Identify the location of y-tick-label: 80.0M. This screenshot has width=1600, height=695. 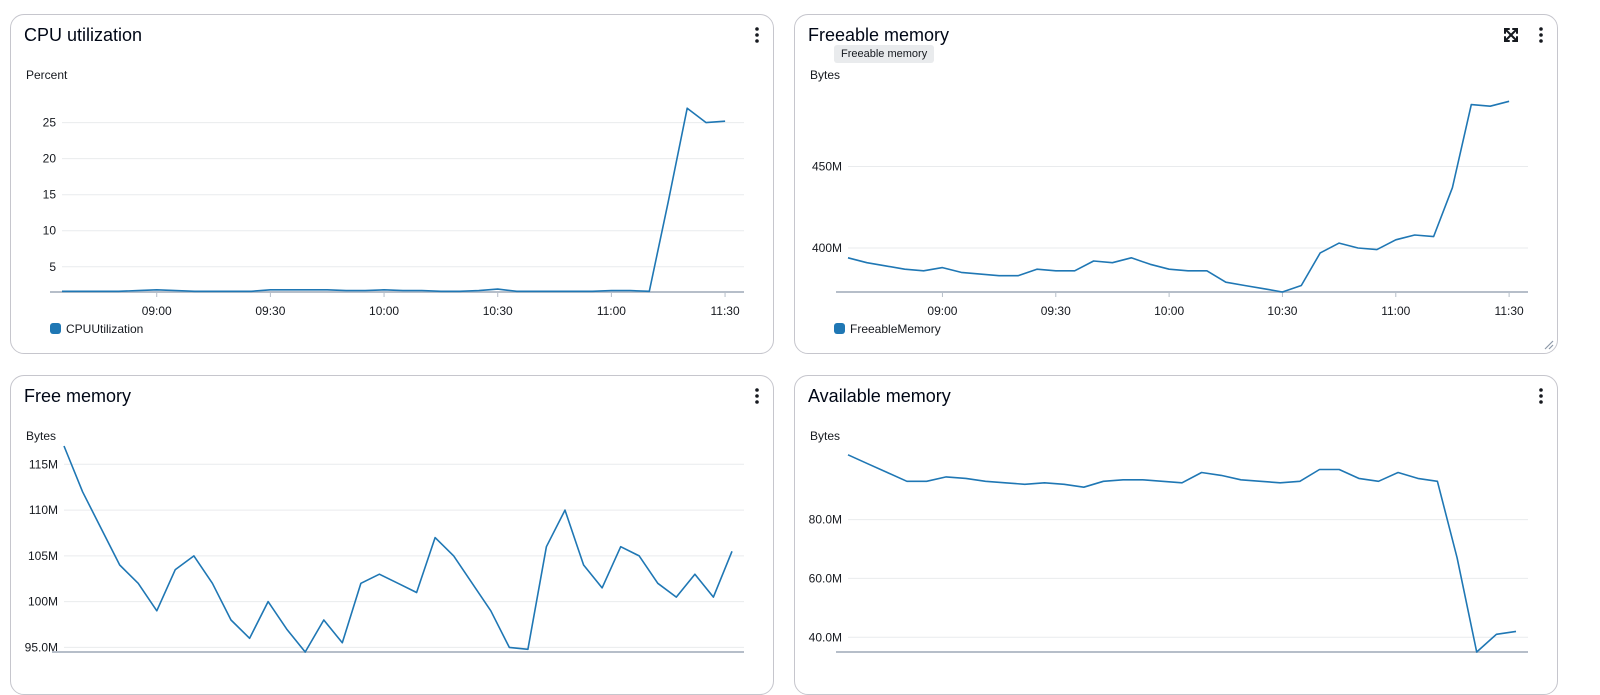
(825, 520).